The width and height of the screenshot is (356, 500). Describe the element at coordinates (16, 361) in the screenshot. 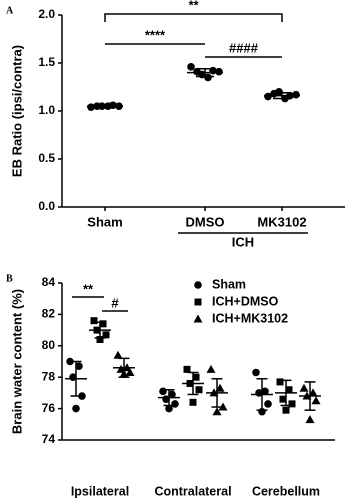

I see `y-axis-label: Brain water content (%)` at that location.